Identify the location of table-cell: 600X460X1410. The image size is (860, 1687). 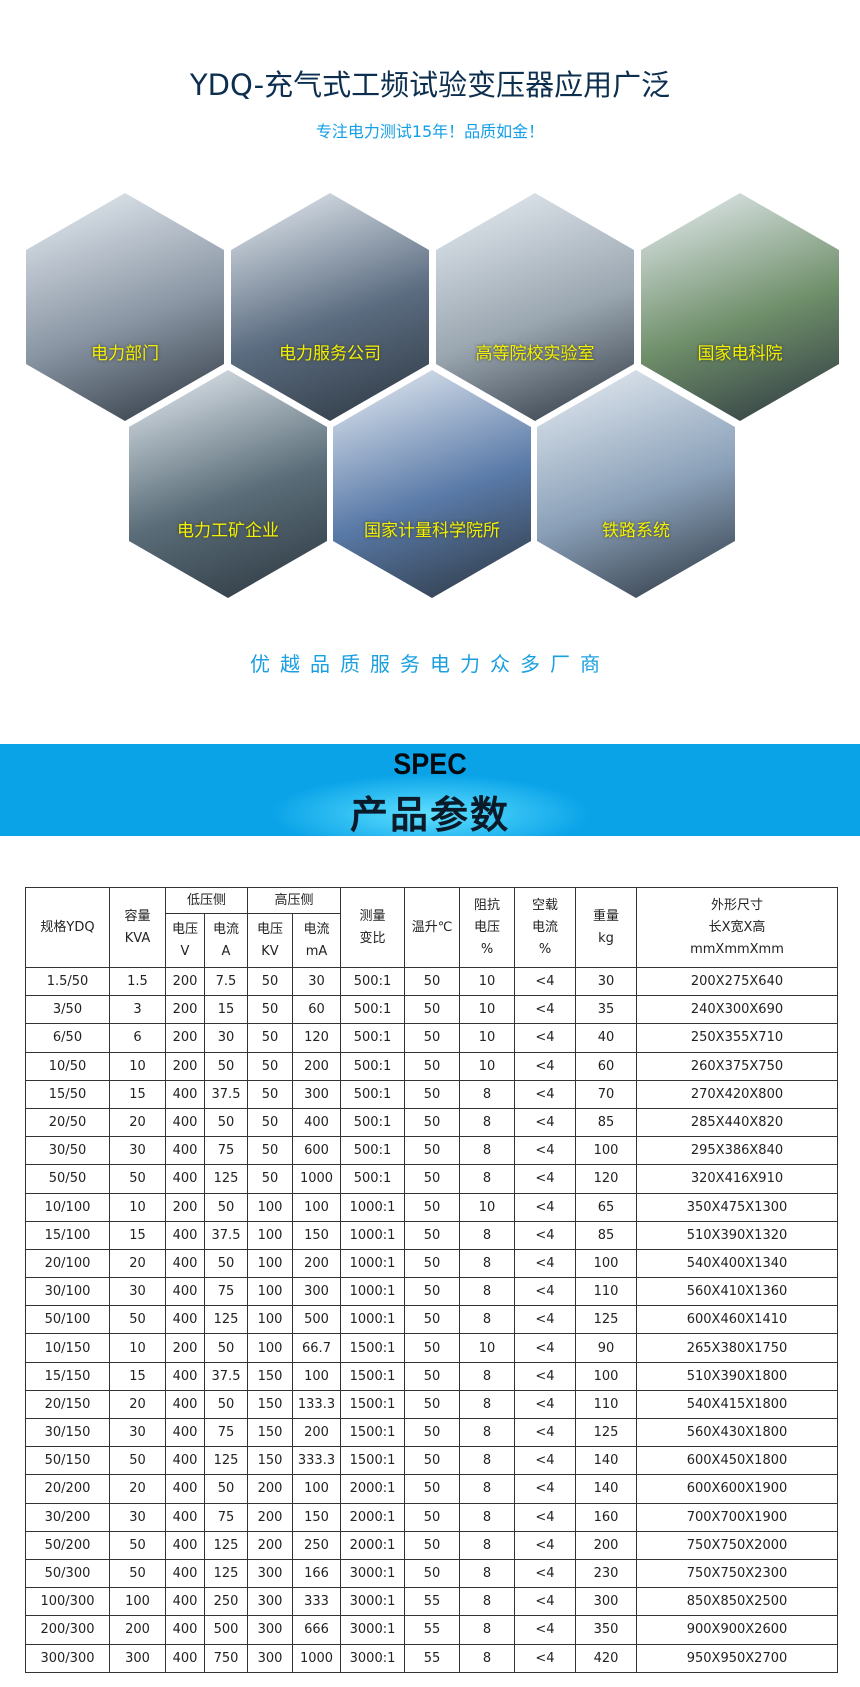
(737, 1320).